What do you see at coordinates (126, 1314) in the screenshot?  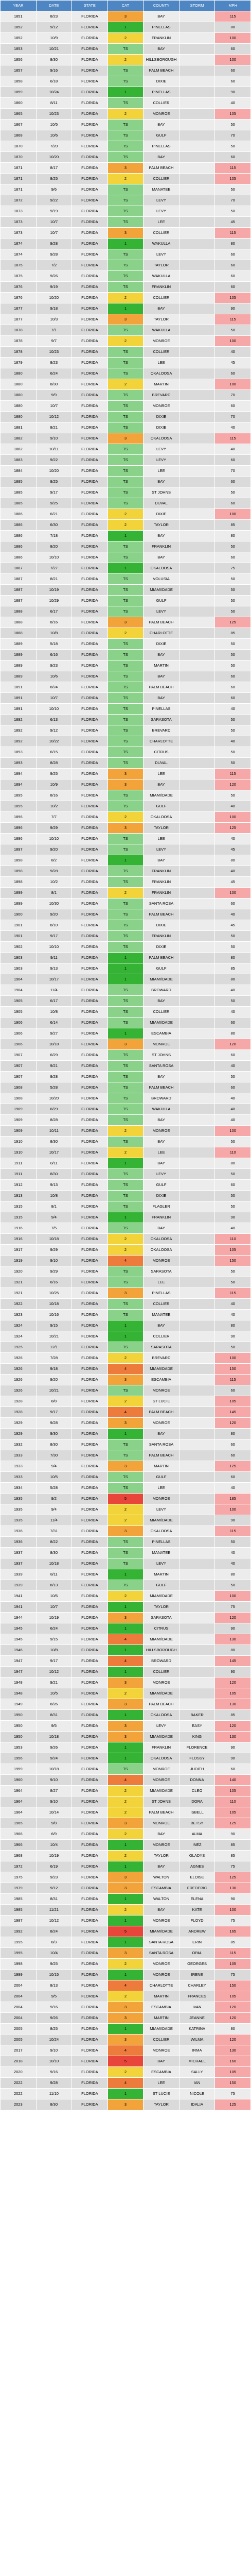 I see `table-row: 1923 10/16 FLORIDA TS MANATEE 40` at bounding box center [126, 1314].